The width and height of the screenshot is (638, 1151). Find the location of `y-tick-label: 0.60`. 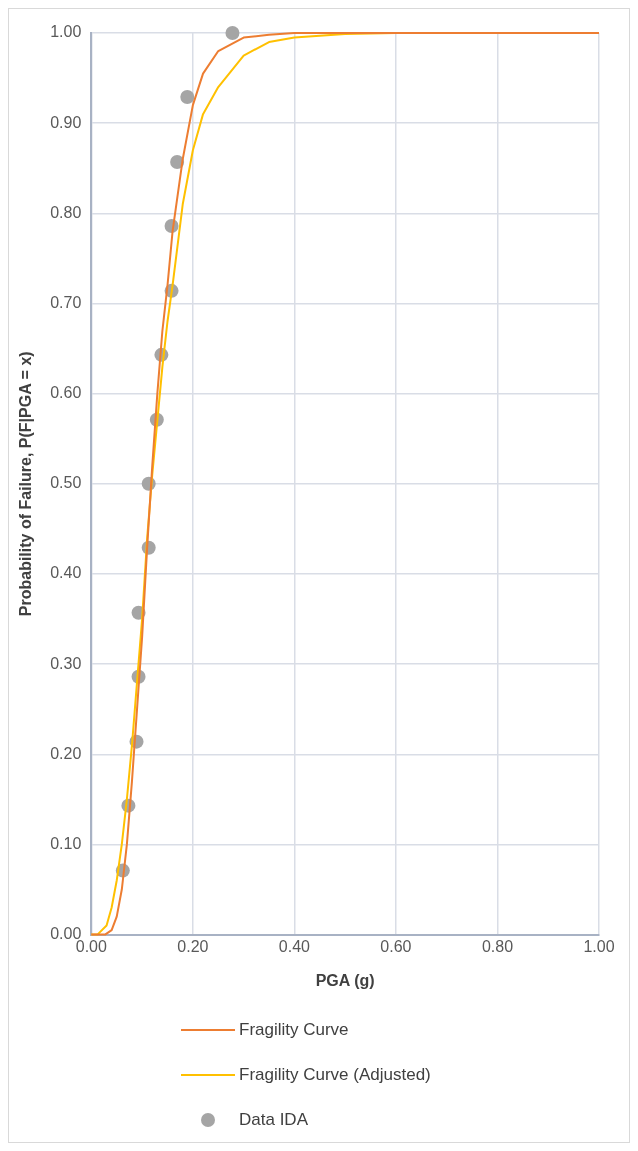

y-tick-label: 0.60 is located at coordinates (66, 393).